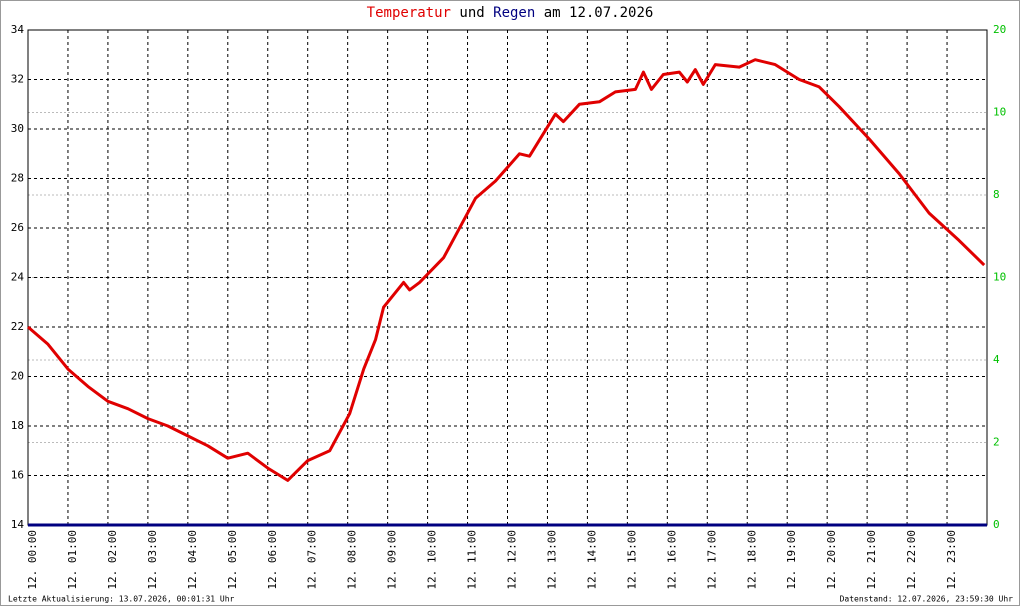  What do you see at coordinates (17, 425) in the screenshot?
I see `y-tick-label: 18` at bounding box center [17, 425].